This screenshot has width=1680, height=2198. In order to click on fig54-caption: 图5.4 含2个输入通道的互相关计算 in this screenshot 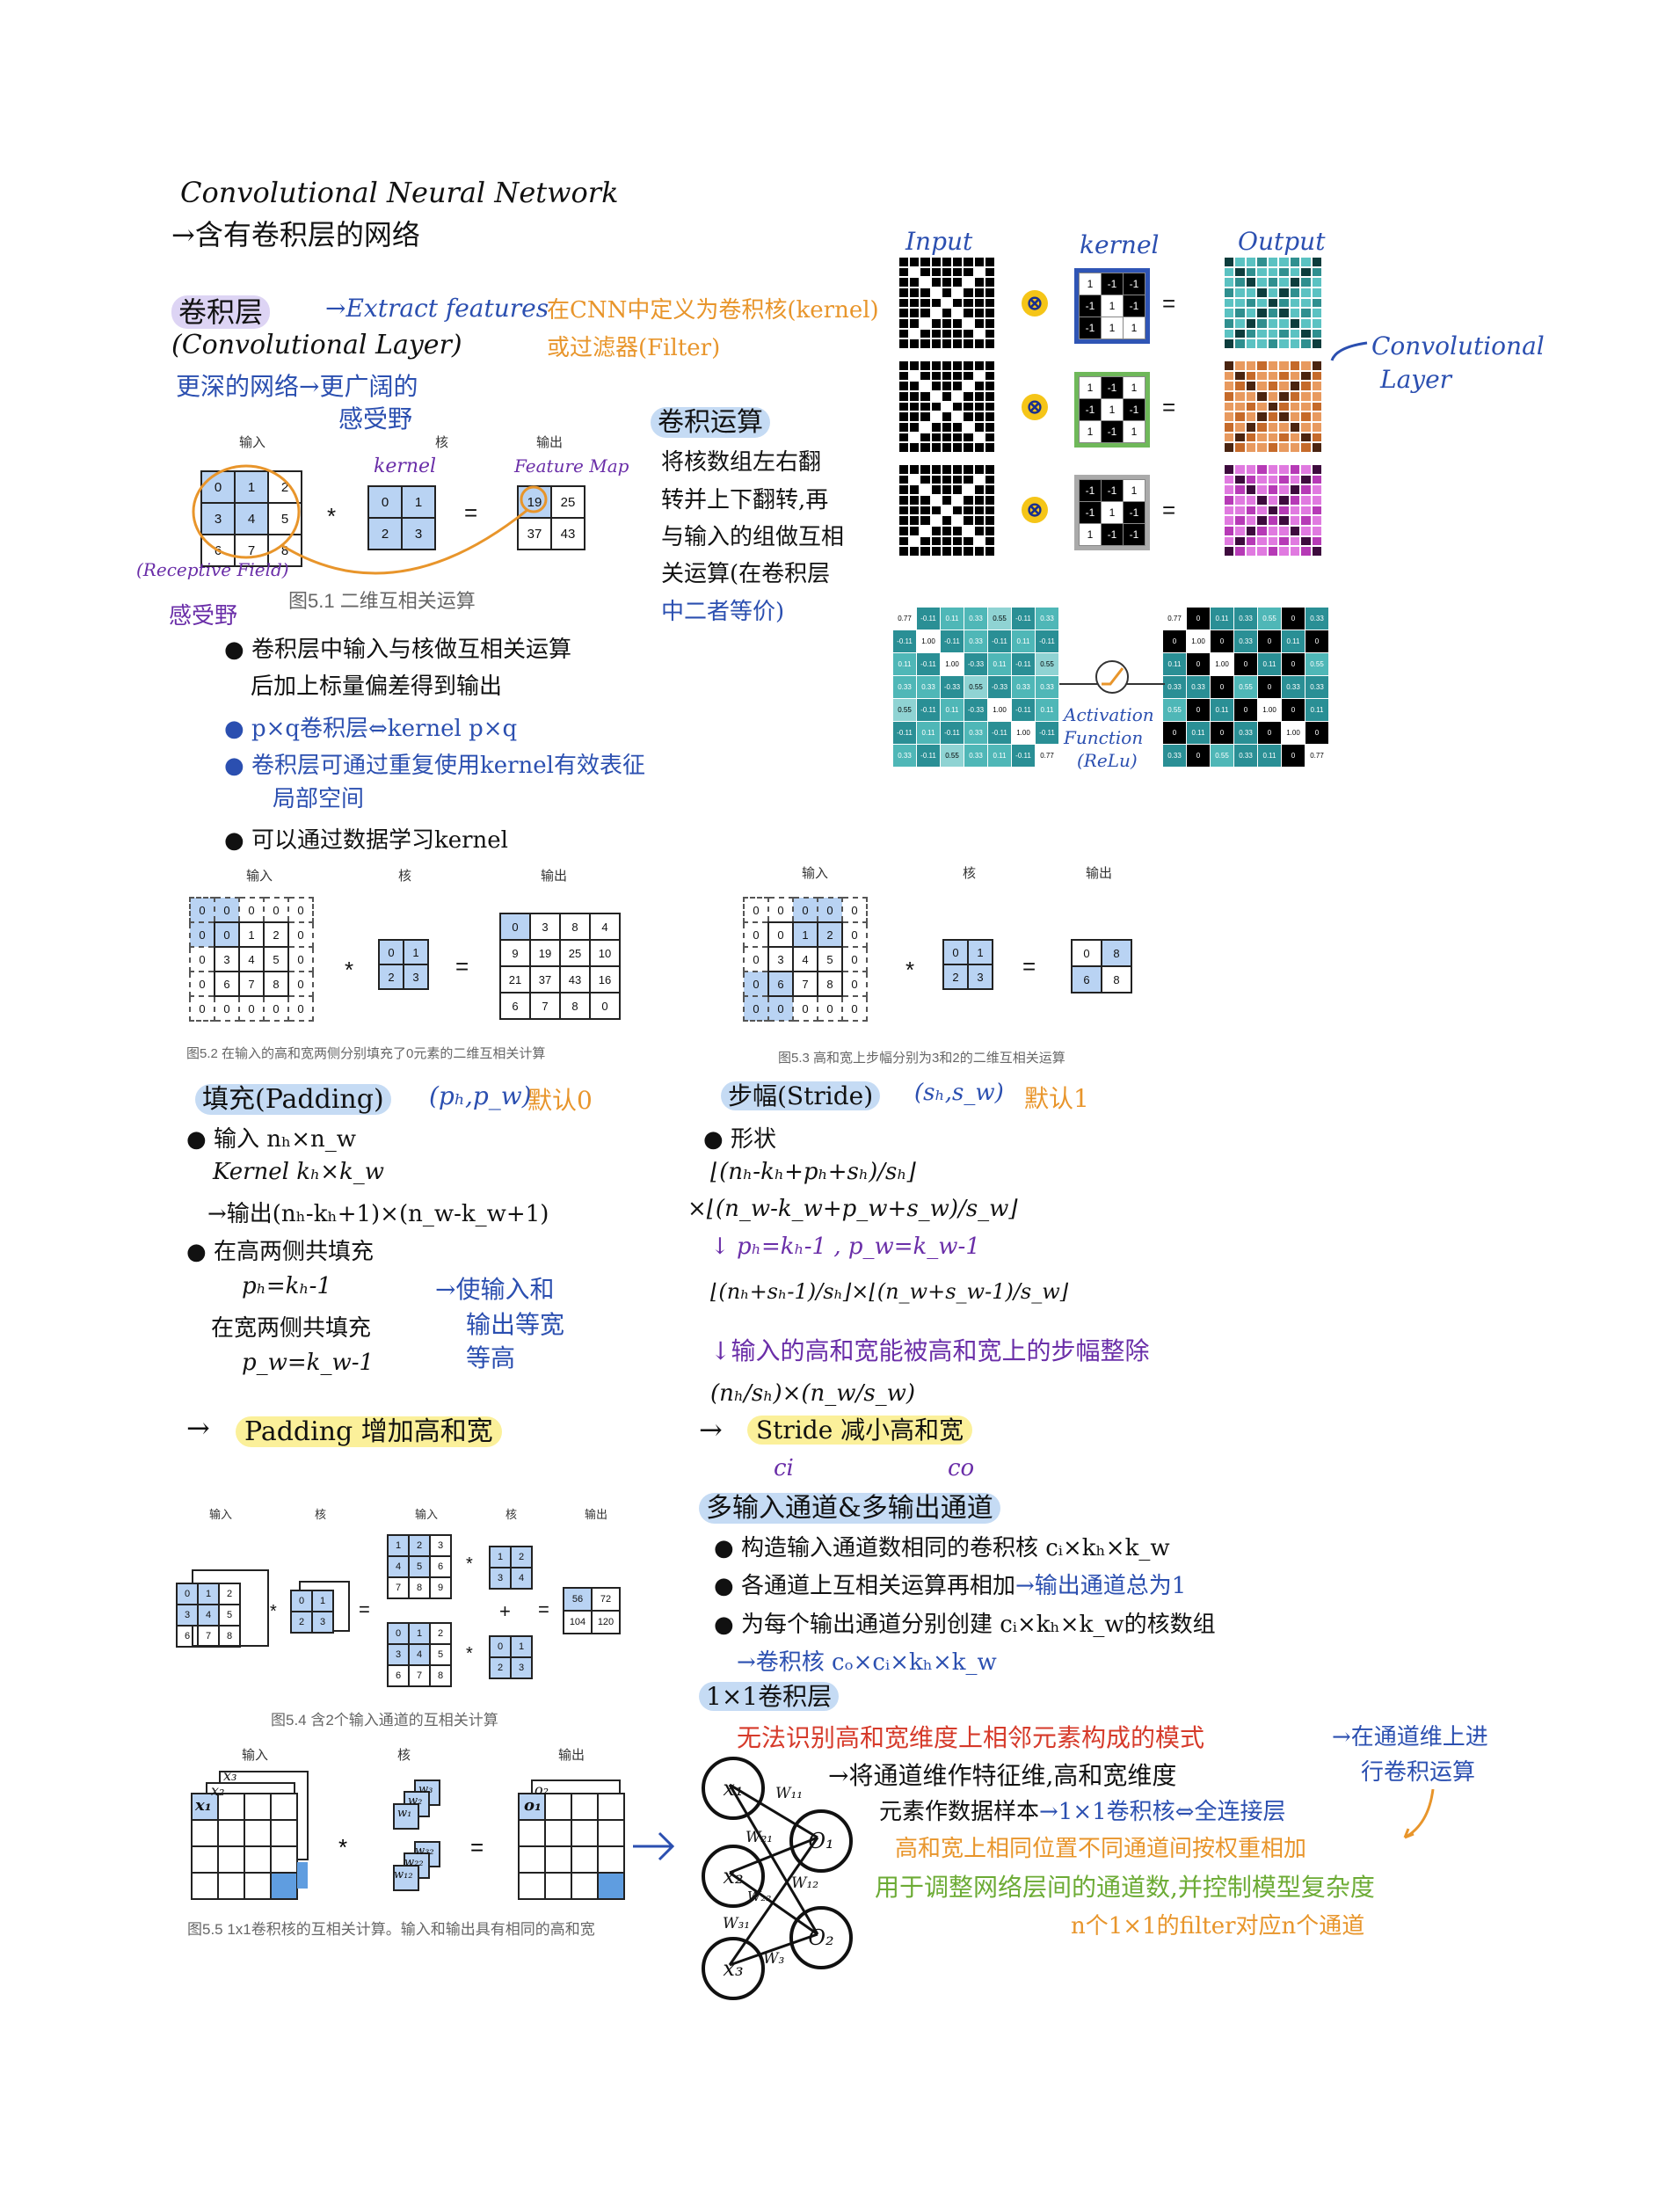, I will do `click(384, 1720)`.